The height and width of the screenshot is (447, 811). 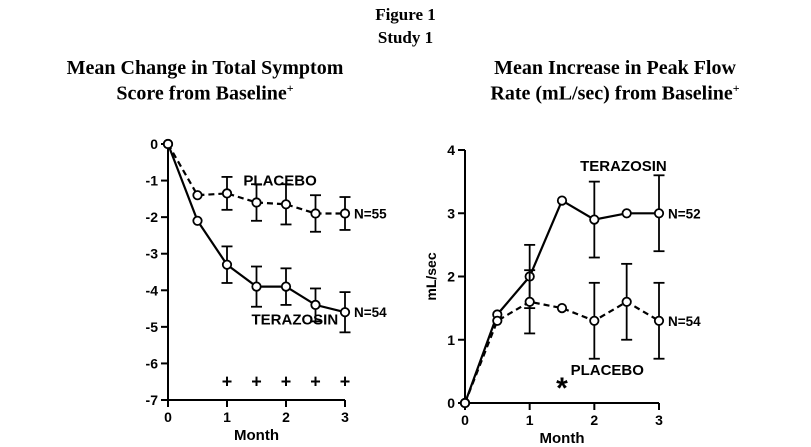 I want to click on svg-text: -4, so click(x=152, y=290).